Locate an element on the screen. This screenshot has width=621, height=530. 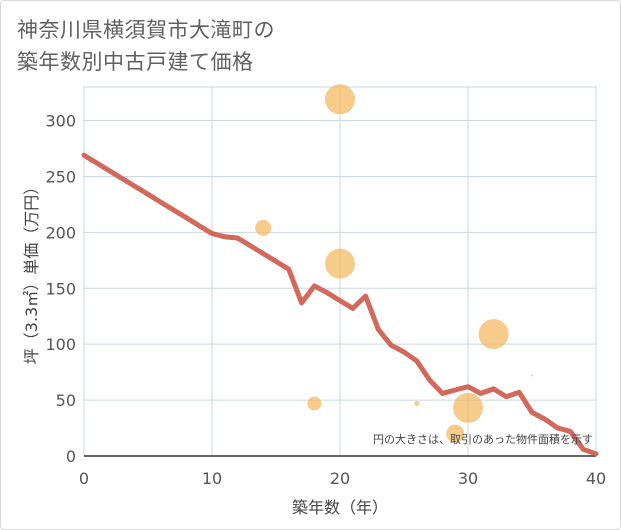
y-axis-title: 坪（3.3㎡）単価（万円） is located at coordinates (31, 271).